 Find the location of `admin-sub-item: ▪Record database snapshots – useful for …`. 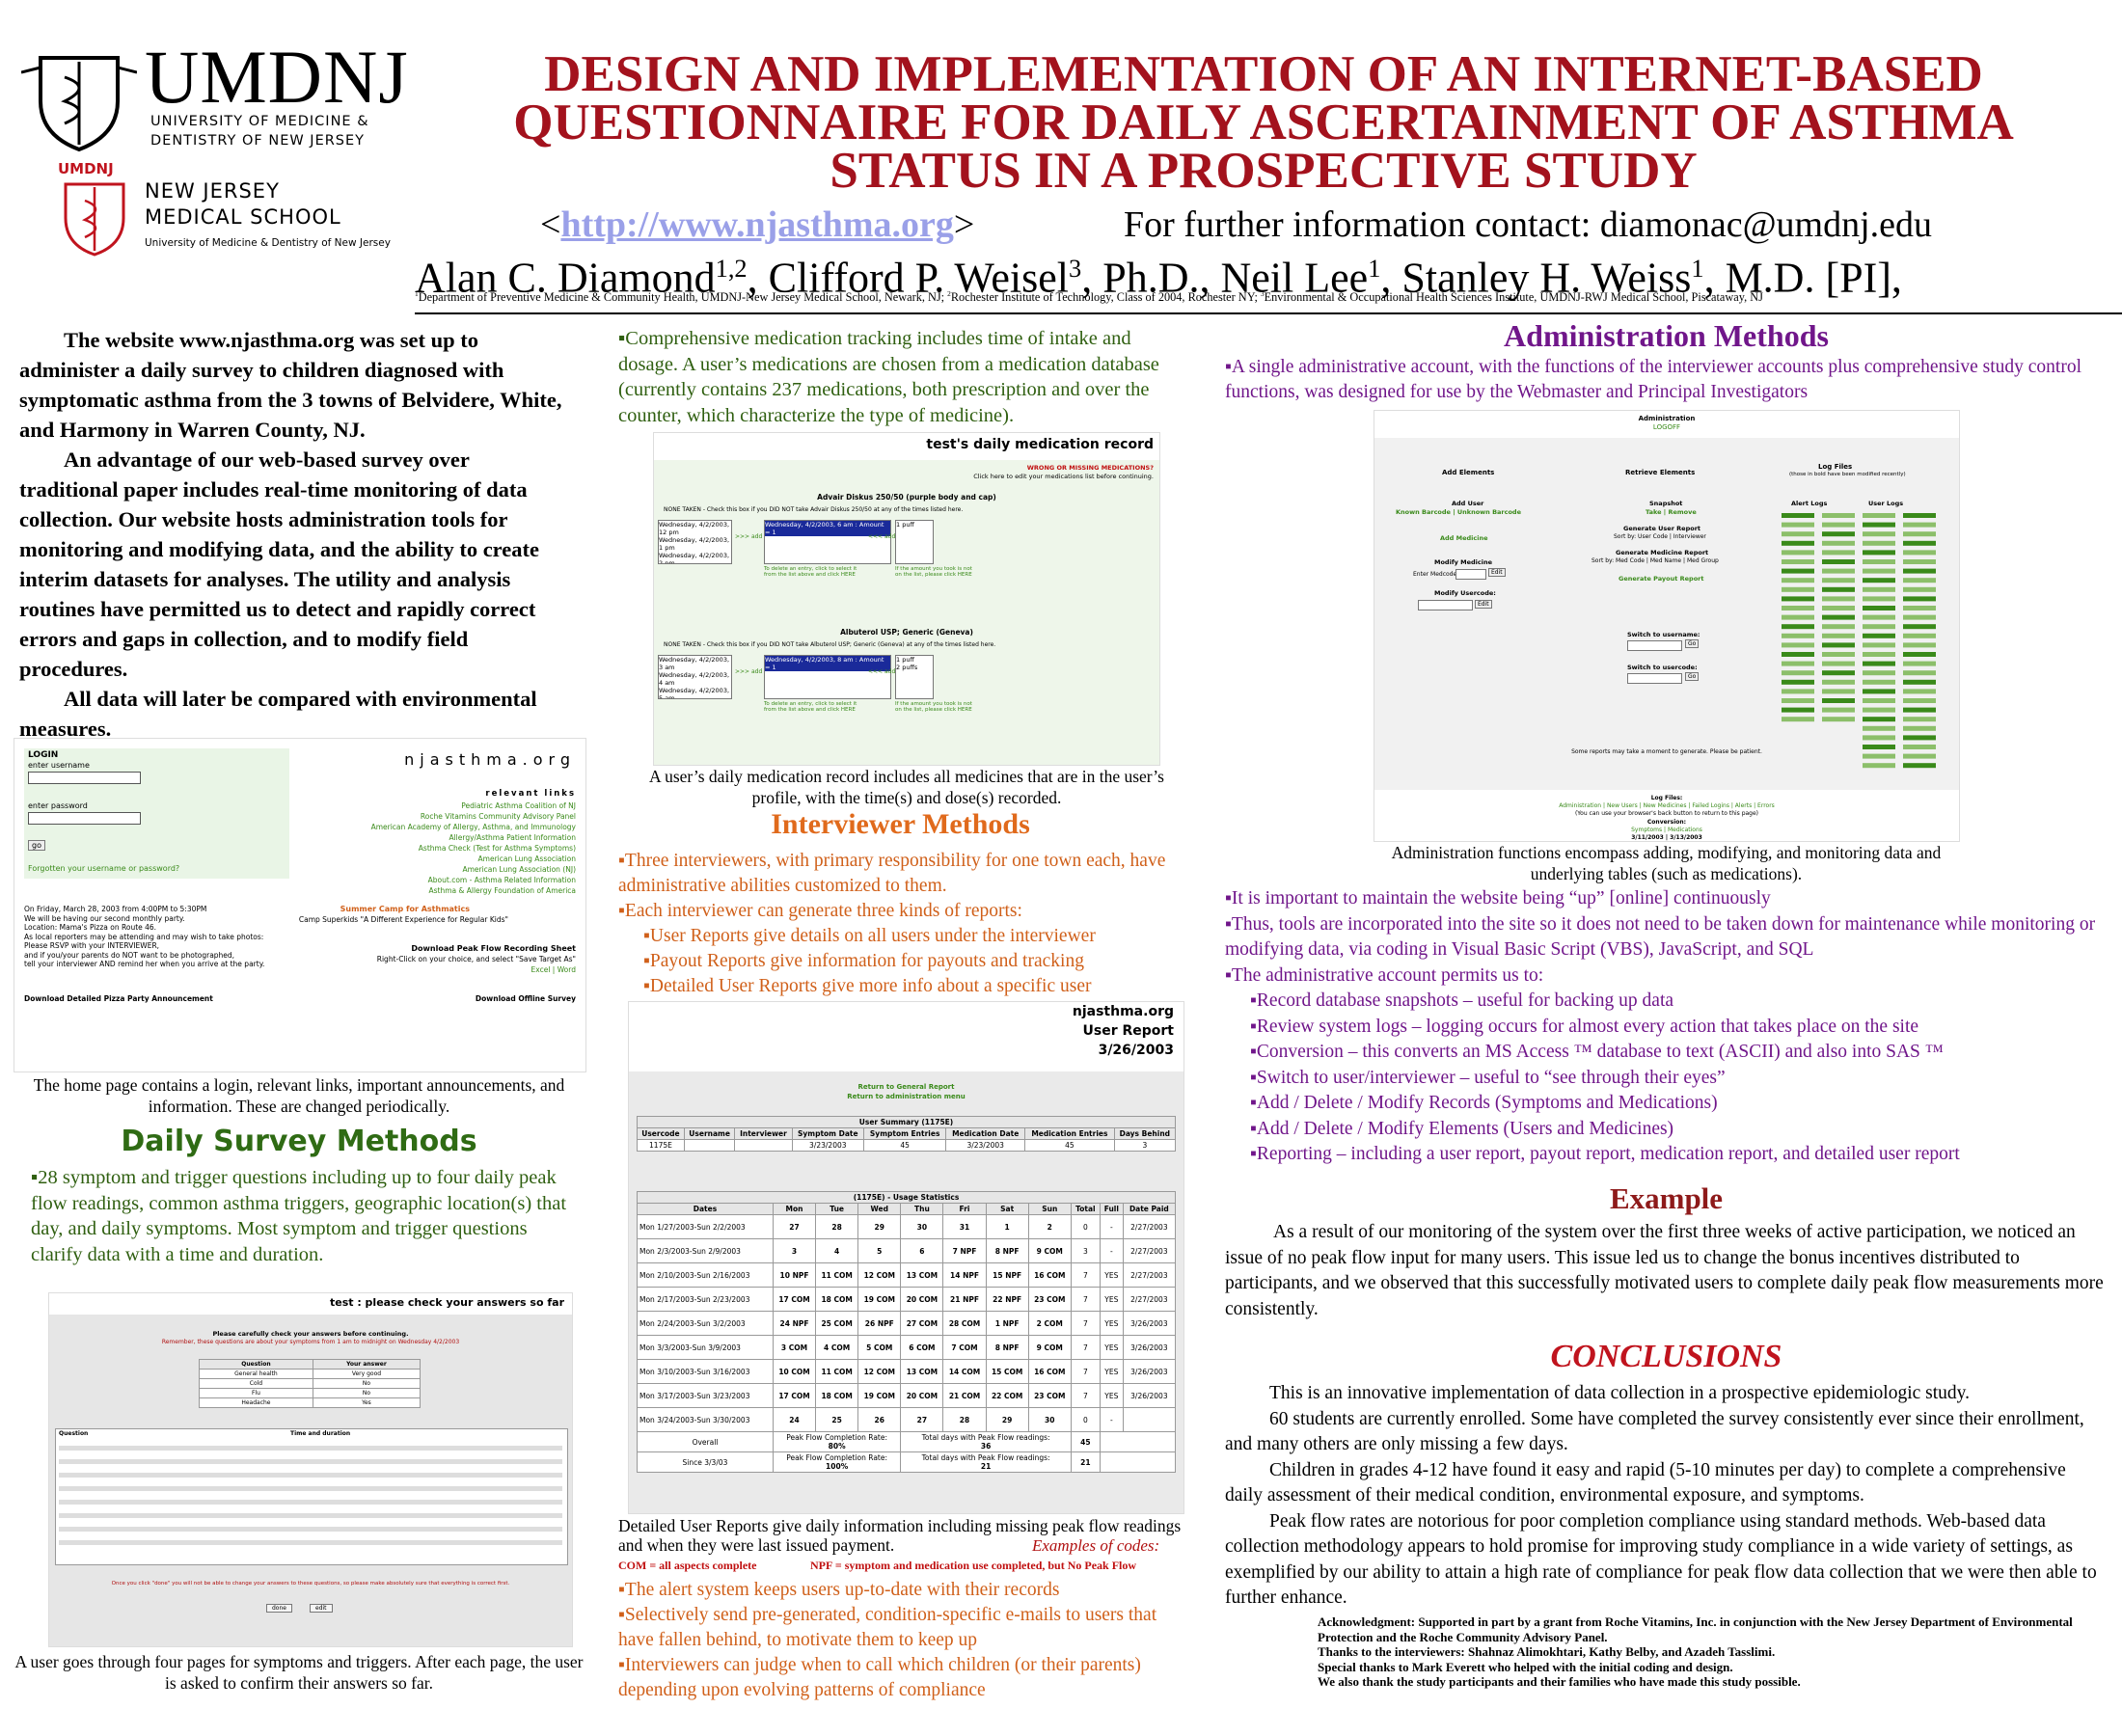

admin-sub-item: ▪Record database snapshots – useful for … is located at coordinates (1462, 1000).